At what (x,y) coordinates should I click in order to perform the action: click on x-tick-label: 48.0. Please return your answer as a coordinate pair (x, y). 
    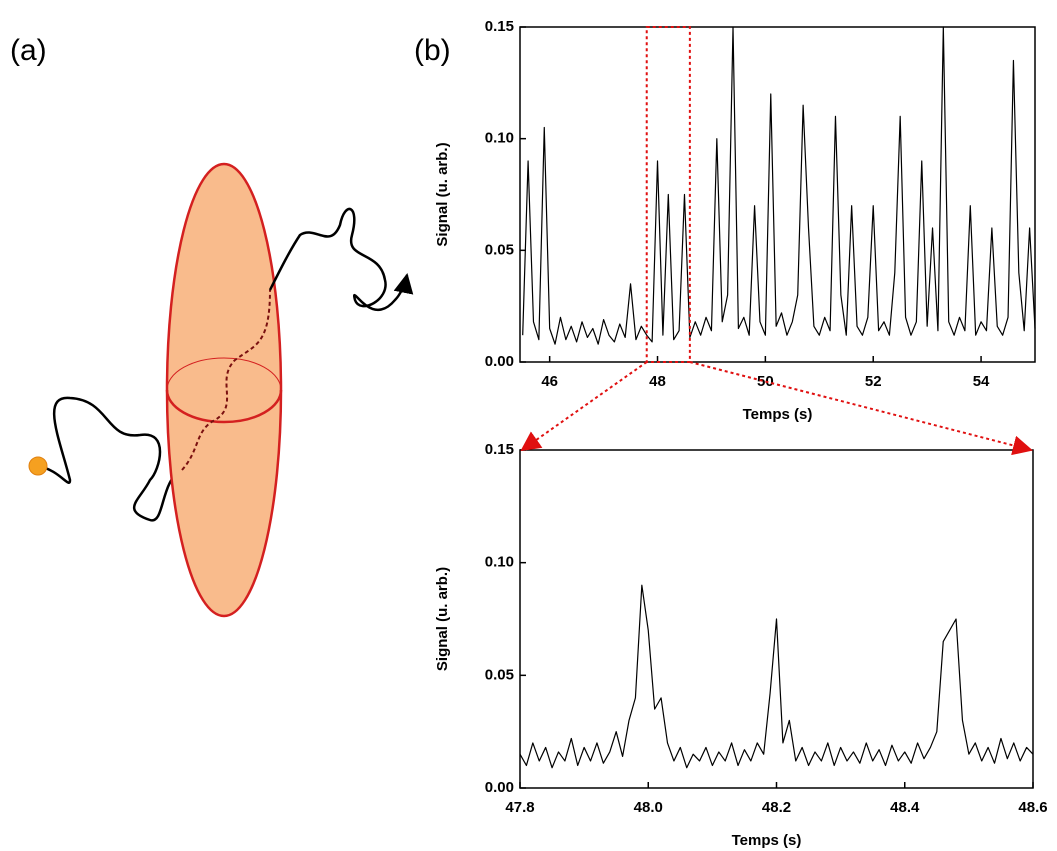
    Looking at the image, I should click on (648, 807).